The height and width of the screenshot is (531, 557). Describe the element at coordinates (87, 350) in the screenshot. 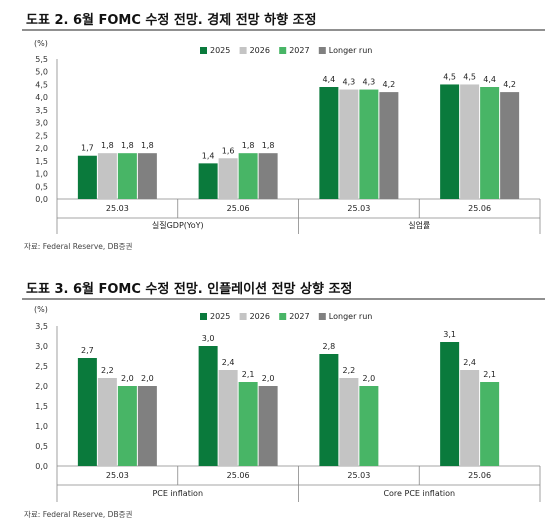

I see `data-label: 2,7` at that location.